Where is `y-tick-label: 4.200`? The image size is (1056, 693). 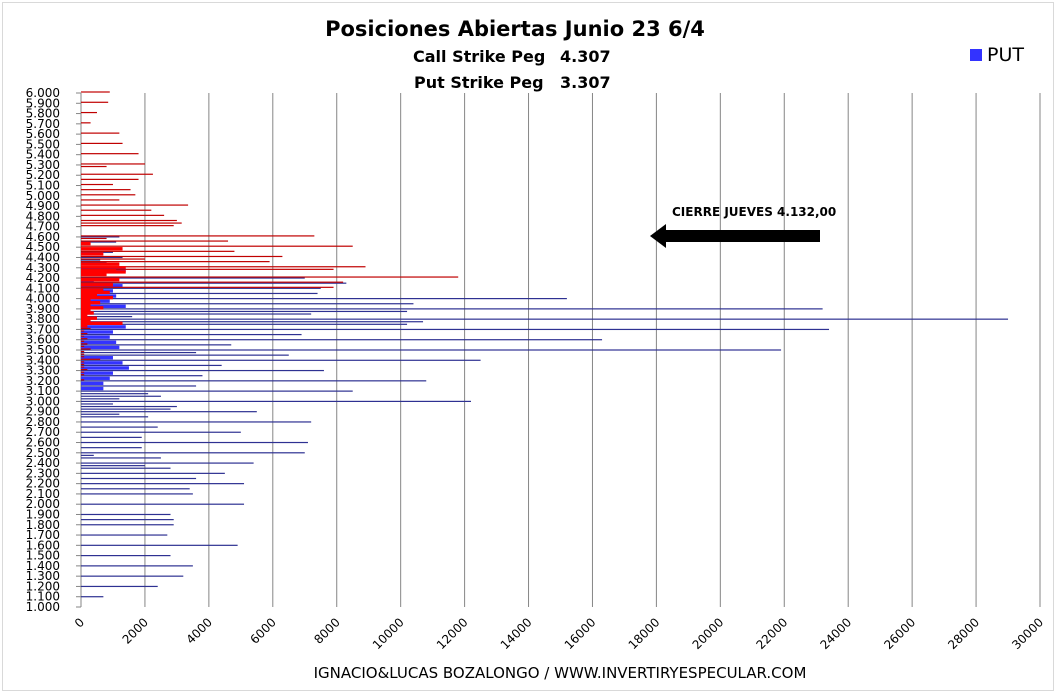 y-tick-label: 4.200 is located at coordinates (43, 278).